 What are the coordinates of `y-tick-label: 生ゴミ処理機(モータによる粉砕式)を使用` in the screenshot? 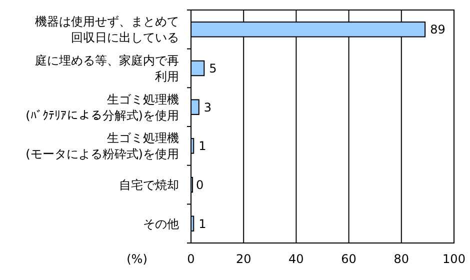 It's located at (102, 146).